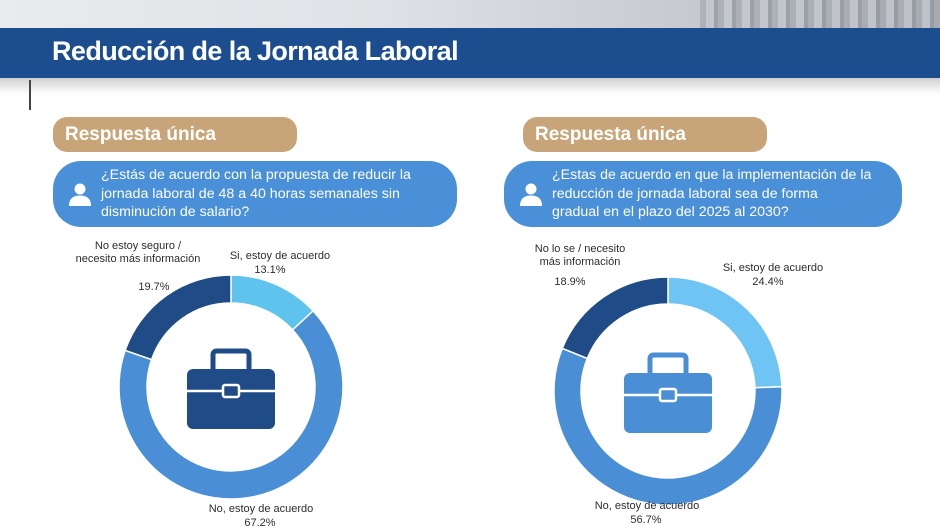  What do you see at coordinates (580, 262) in the screenshot?
I see `slice-label-line: más información` at bounding box center [580, 262].